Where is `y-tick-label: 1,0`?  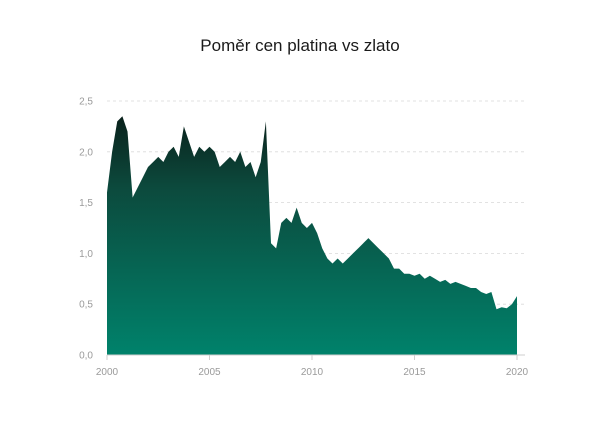
y-tick-label: 1,0 is located at coordinates (86, 254).